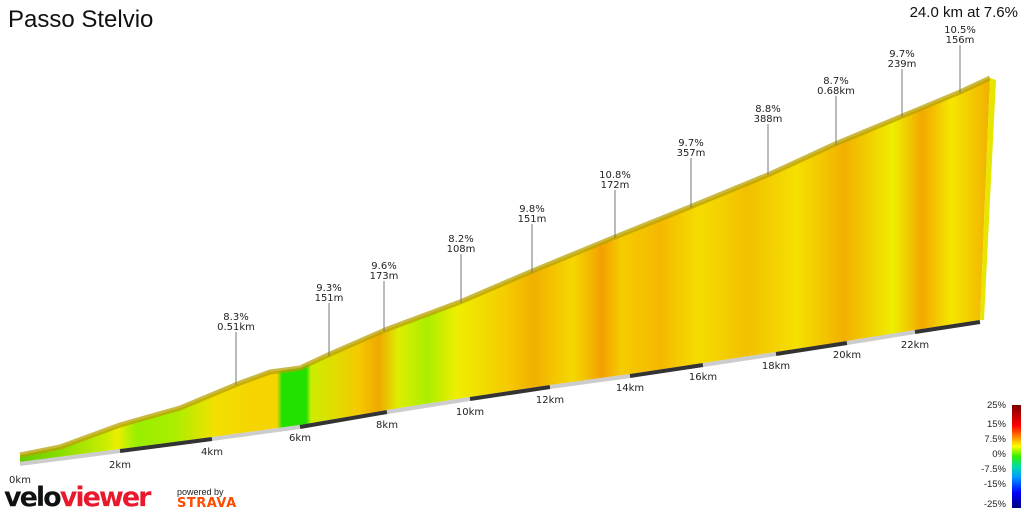 The image size is (1024, 513). What do you see at coordinates (384, 276) in the screenshot?
I see `svg-text: 173m` at bounding box center [384, 276].